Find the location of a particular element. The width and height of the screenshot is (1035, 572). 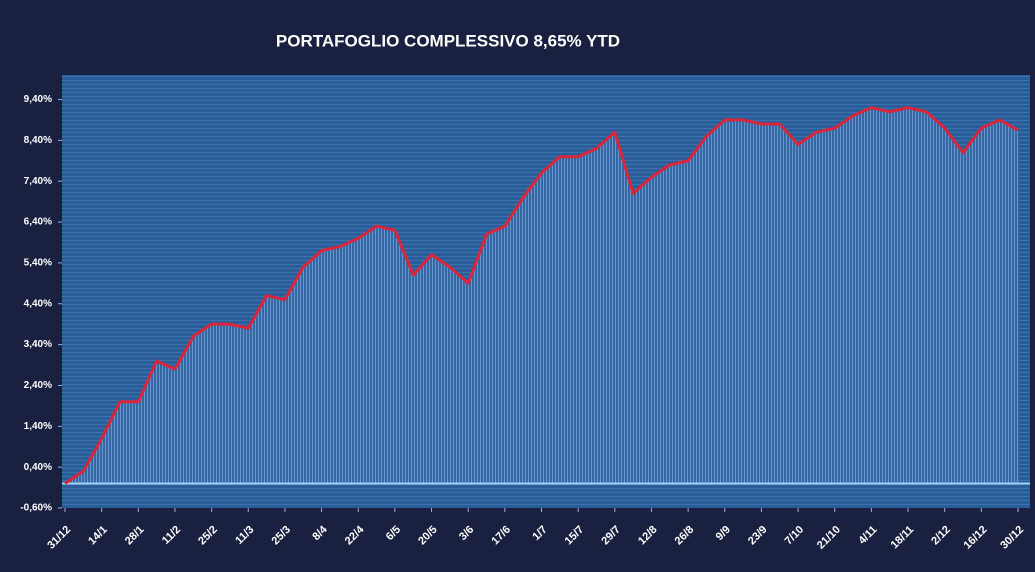

y-tick-label: -0,60% is located at coordinates (36, 508).